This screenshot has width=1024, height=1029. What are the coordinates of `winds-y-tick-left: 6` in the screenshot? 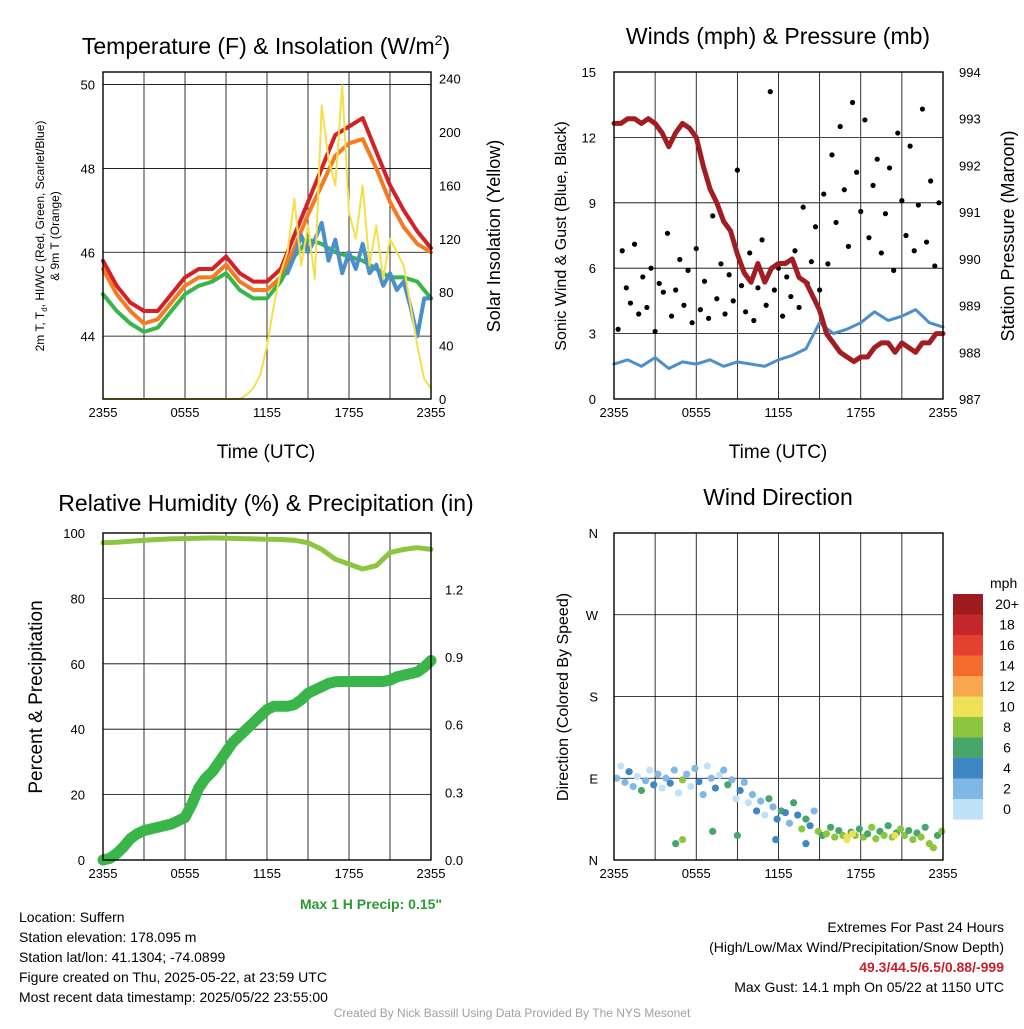 It's located at (592, 268).